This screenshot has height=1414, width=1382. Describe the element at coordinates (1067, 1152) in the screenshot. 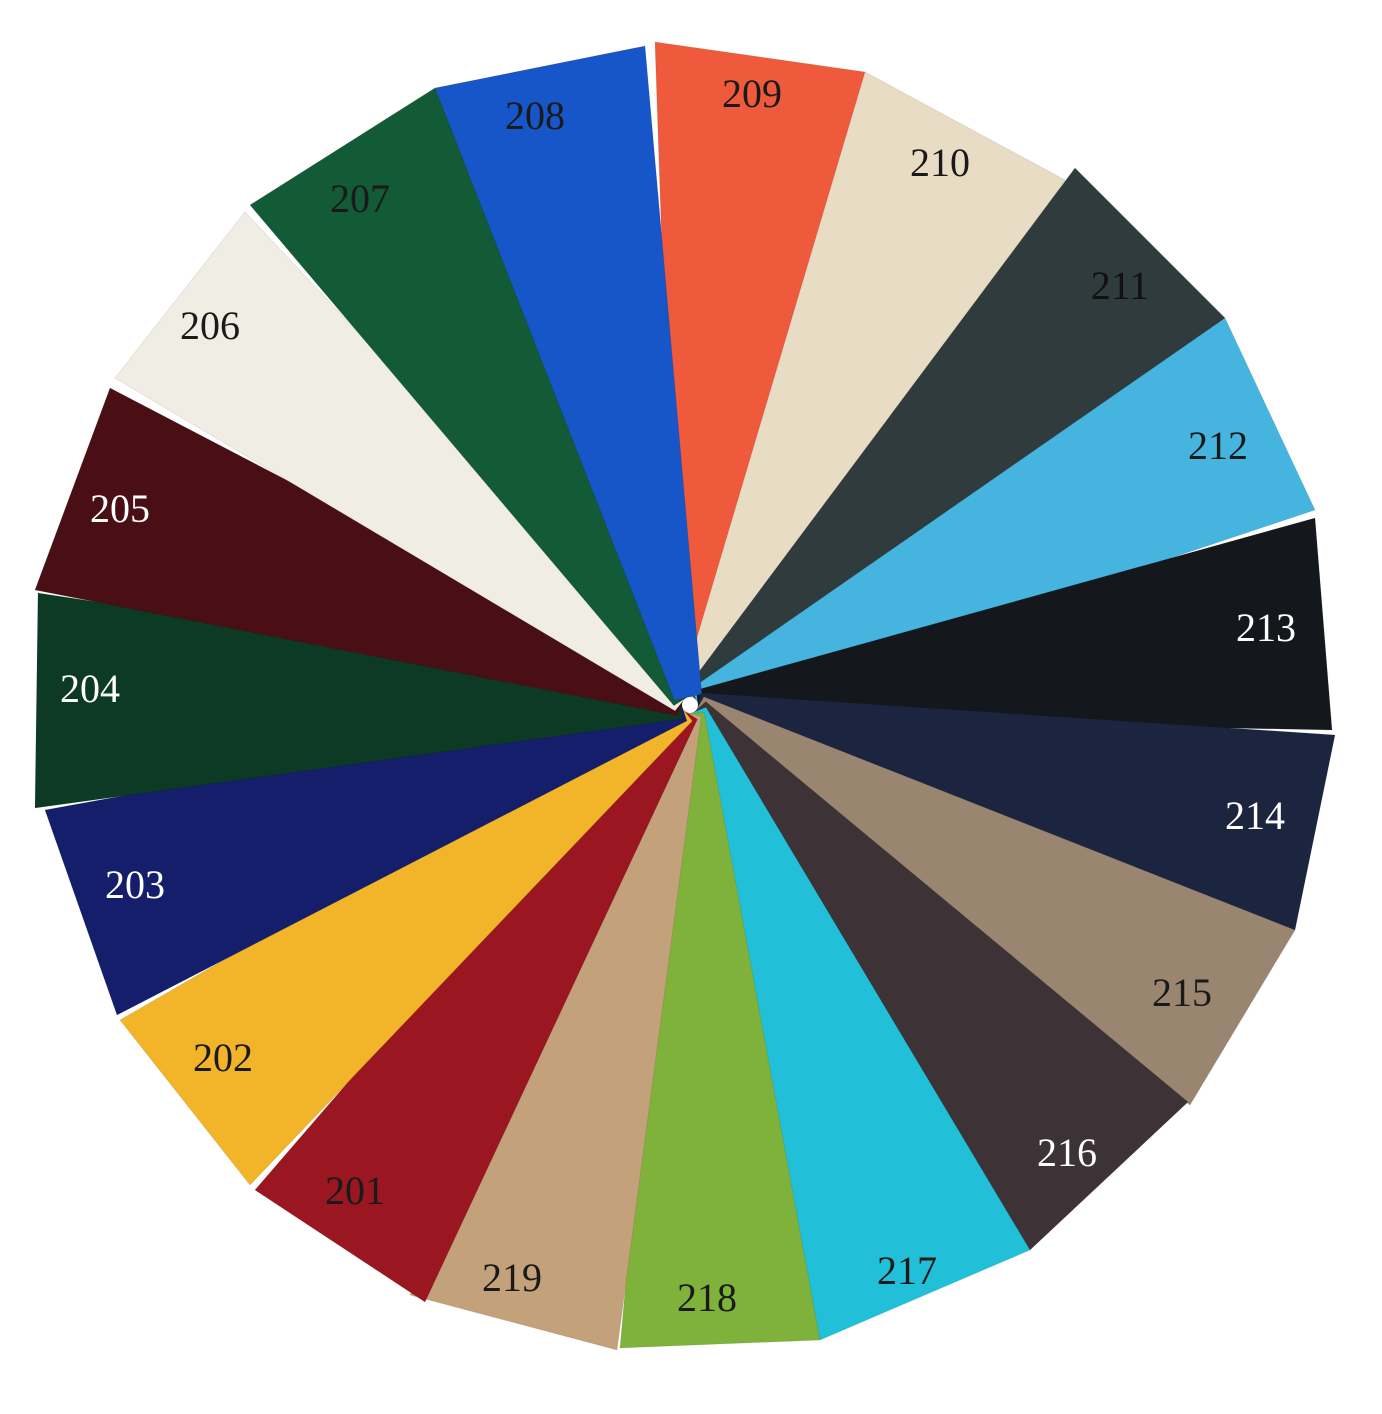

I see `swatch-label: 216` at that location.